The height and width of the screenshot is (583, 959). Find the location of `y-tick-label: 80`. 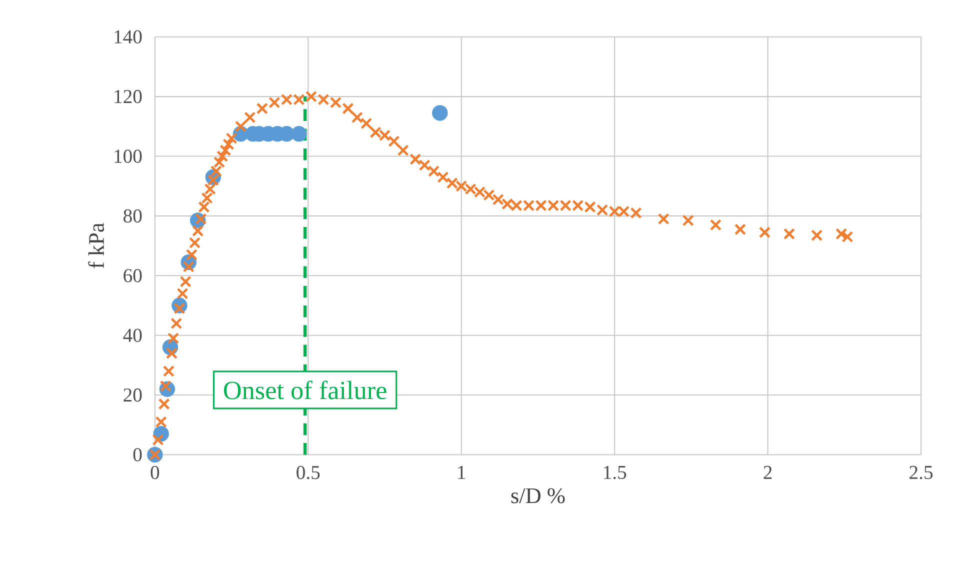

y-tick-label: 80 is located at coordinates (133, 216).